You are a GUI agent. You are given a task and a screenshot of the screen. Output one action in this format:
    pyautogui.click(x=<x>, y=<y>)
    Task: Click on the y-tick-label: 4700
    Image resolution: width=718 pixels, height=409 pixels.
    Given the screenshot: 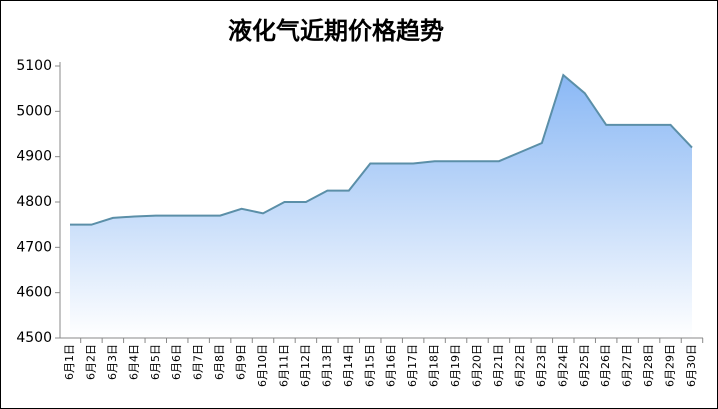 What is the action you would take?
    pyautogui.click(x=34, y=247)
    